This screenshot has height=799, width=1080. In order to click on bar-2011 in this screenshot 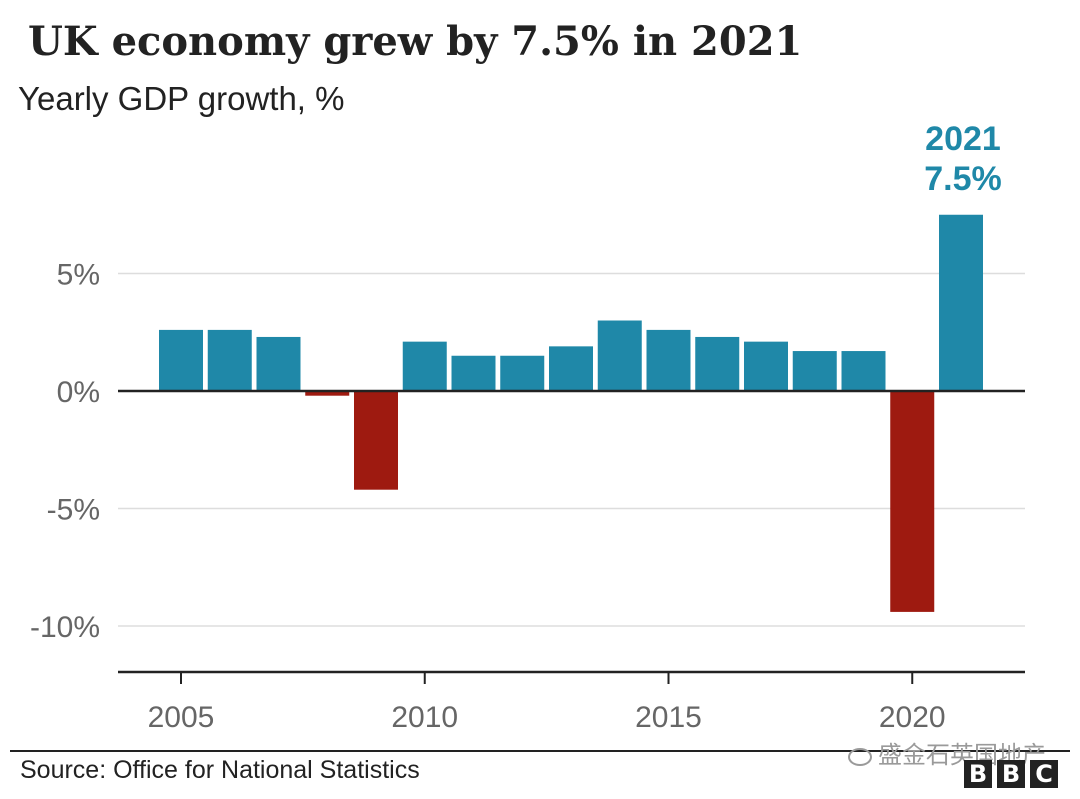, I will do `click(473, 373)`.